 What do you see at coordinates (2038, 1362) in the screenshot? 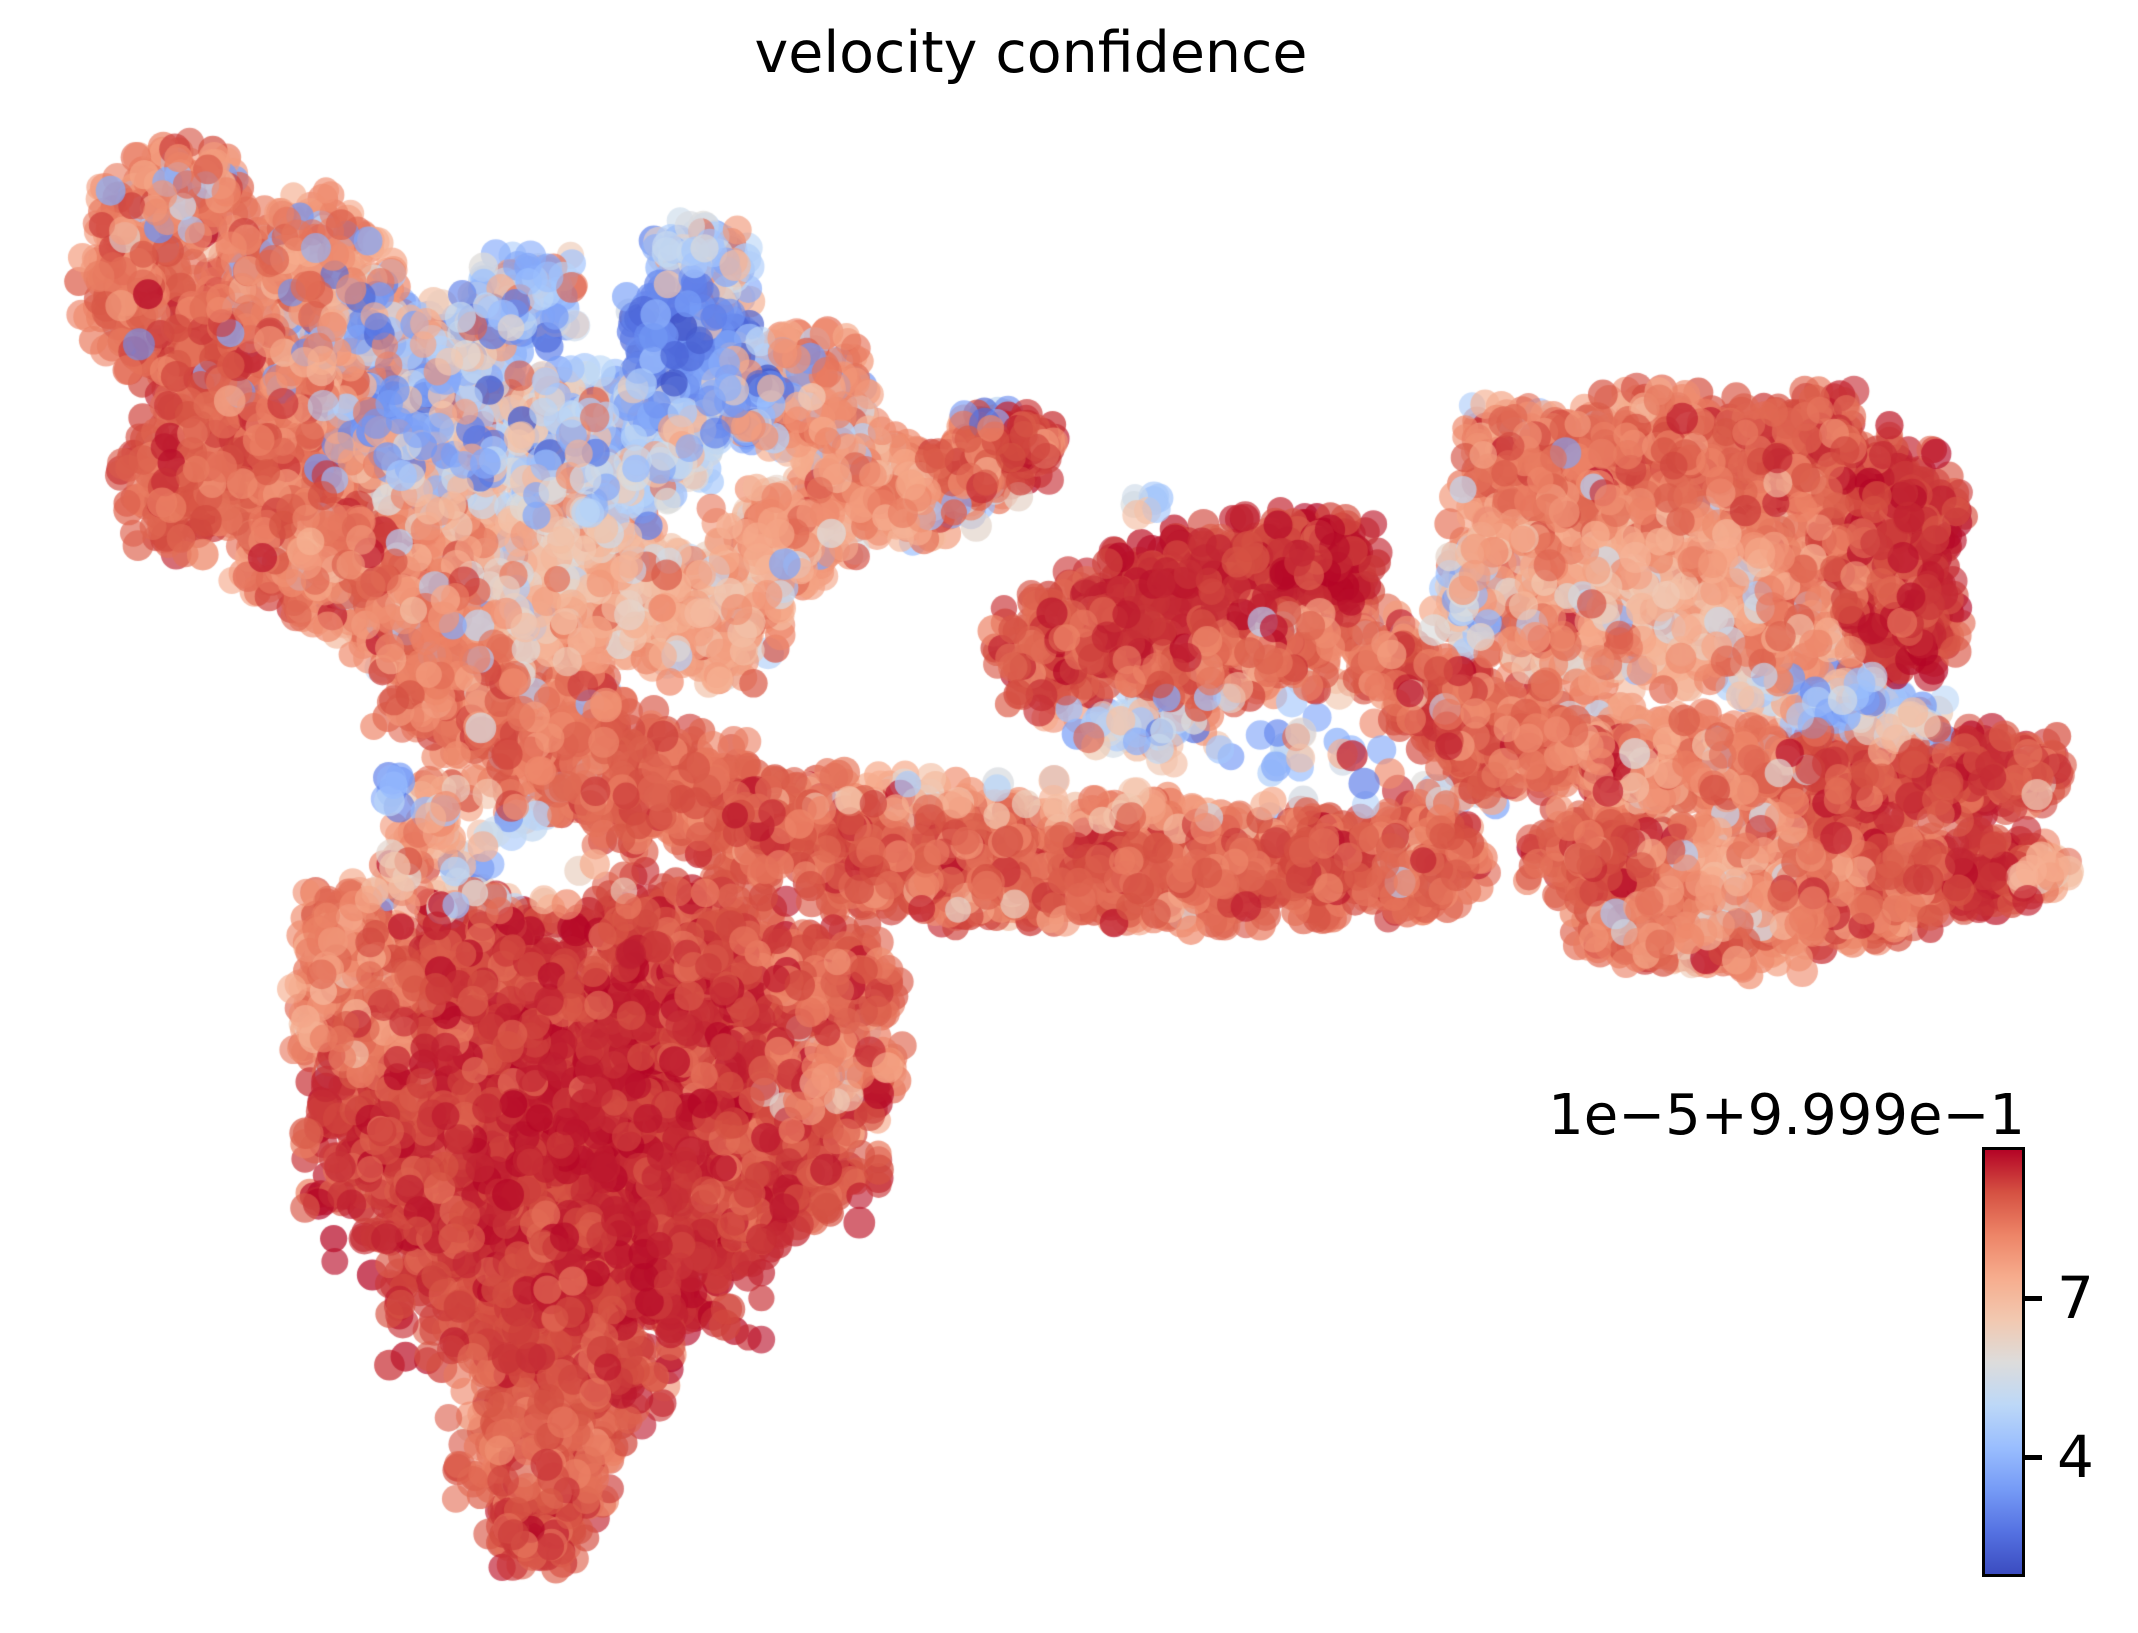
I see `colorbar: 7 4` at bounding box center [2038, 1362].